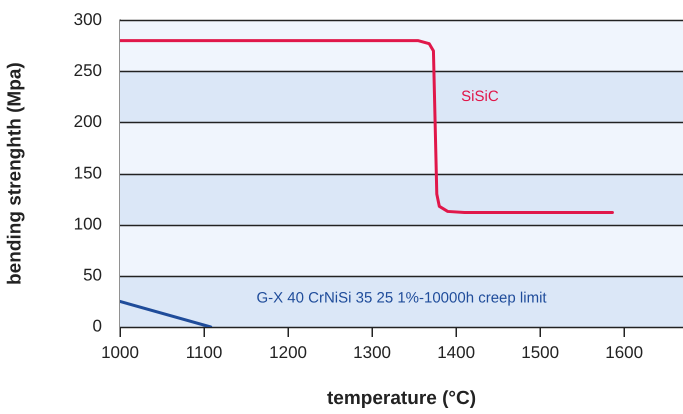 This screenshot has width=683, height=414. What do you see at coordinates (288, 352) in the screenshot?
I see `x-tick-label: 1200` at bounding box center [288, 352].